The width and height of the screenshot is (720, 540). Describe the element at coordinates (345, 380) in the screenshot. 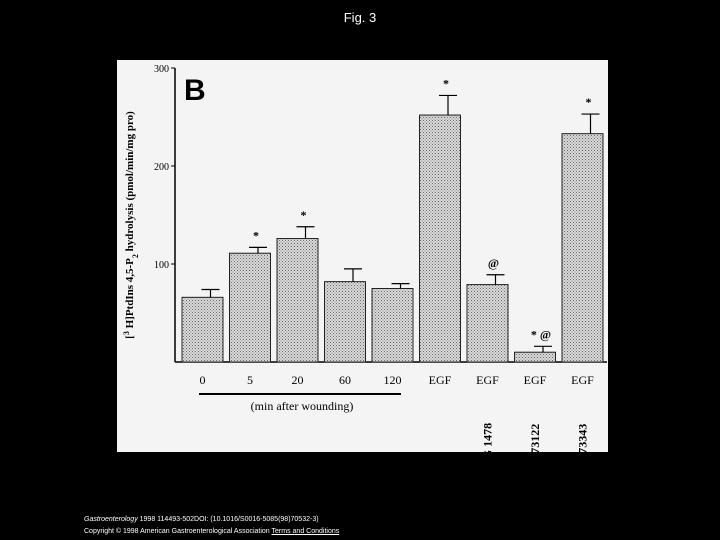

I see `x-tick-label: 60` at that location.